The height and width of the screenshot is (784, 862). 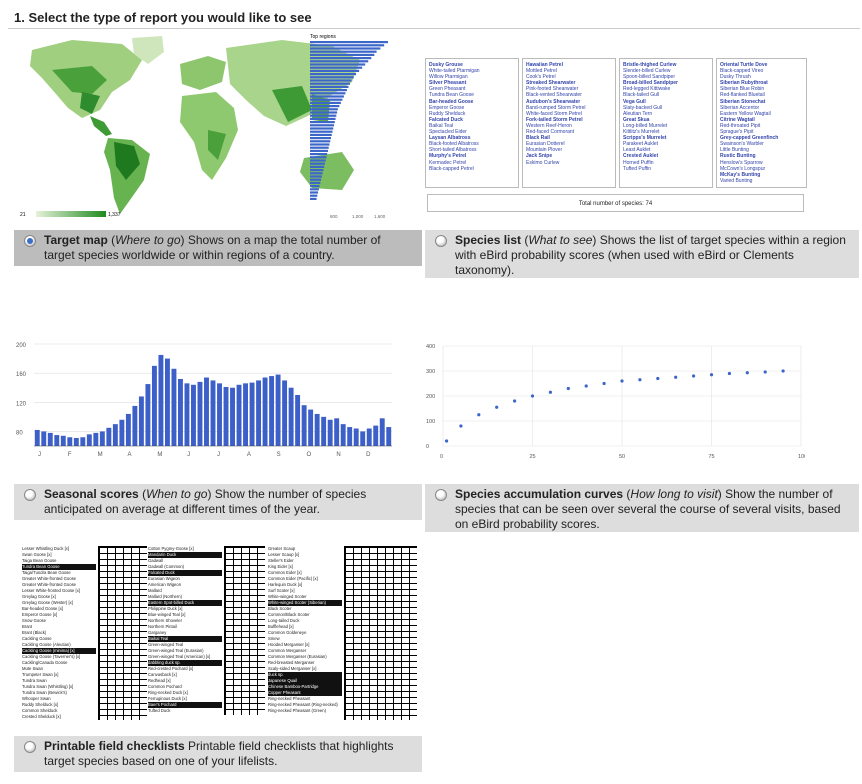 What do you see at coordinates (638, 113) in the screenshot?
I see `species-item: Aleutian Tern` at bounding box center [638, 113].